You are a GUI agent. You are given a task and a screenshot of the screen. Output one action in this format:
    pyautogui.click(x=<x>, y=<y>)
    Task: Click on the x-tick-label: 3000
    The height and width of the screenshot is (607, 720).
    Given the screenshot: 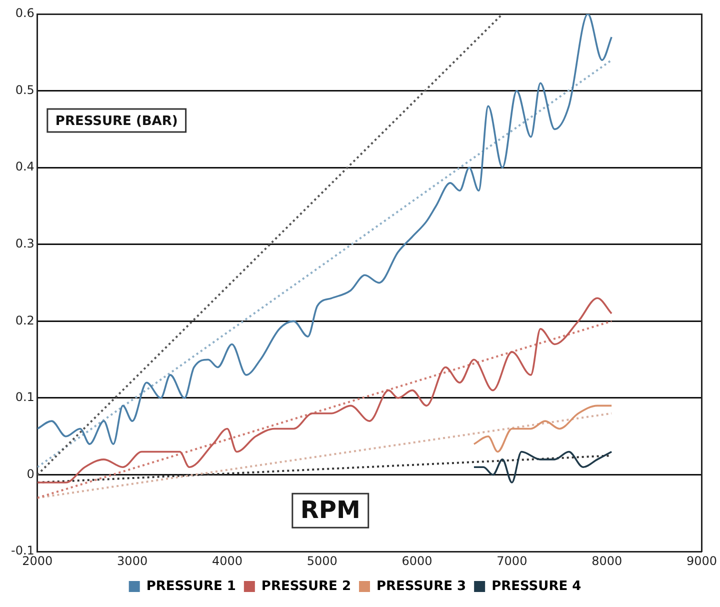 What is the action you would take?
    pyautogui.click(x=132, y=561)
    